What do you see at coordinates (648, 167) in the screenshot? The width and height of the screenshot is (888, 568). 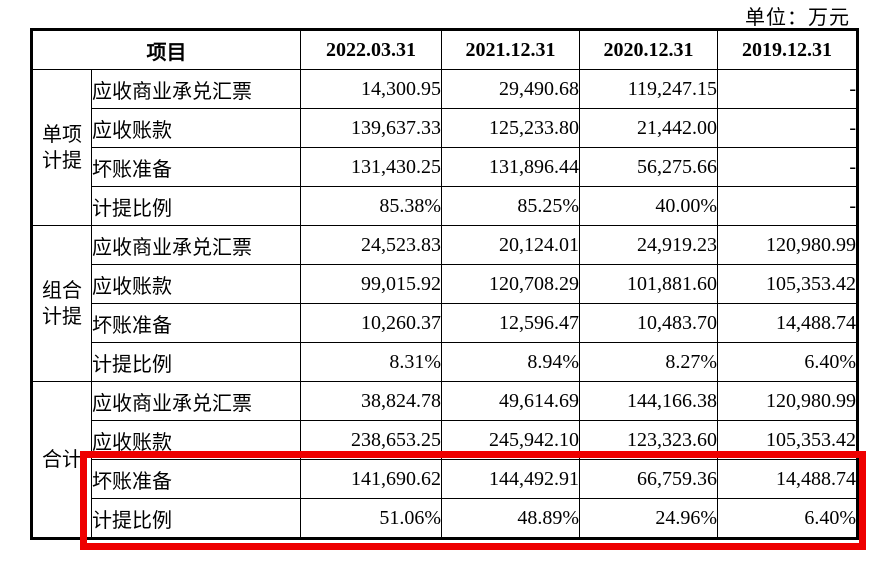 I see `cell-value: 56,275.66` at bounding box center [648, 167].